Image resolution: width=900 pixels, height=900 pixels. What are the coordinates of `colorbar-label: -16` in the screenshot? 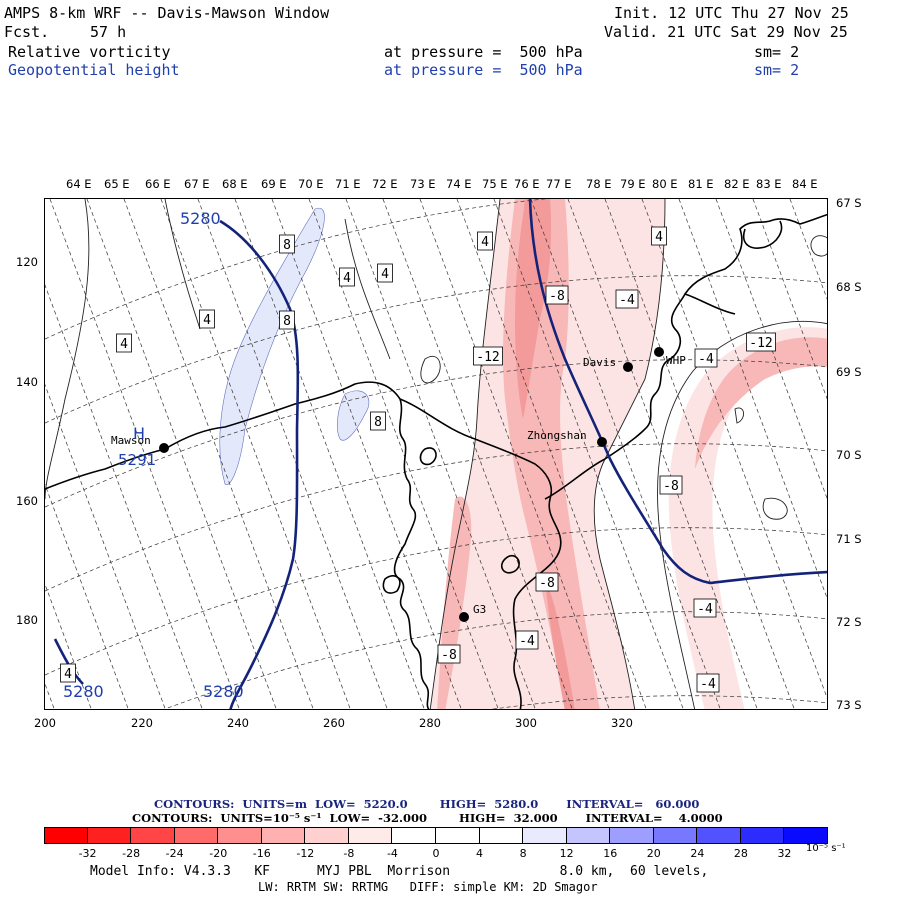 It's located at (261, 853).